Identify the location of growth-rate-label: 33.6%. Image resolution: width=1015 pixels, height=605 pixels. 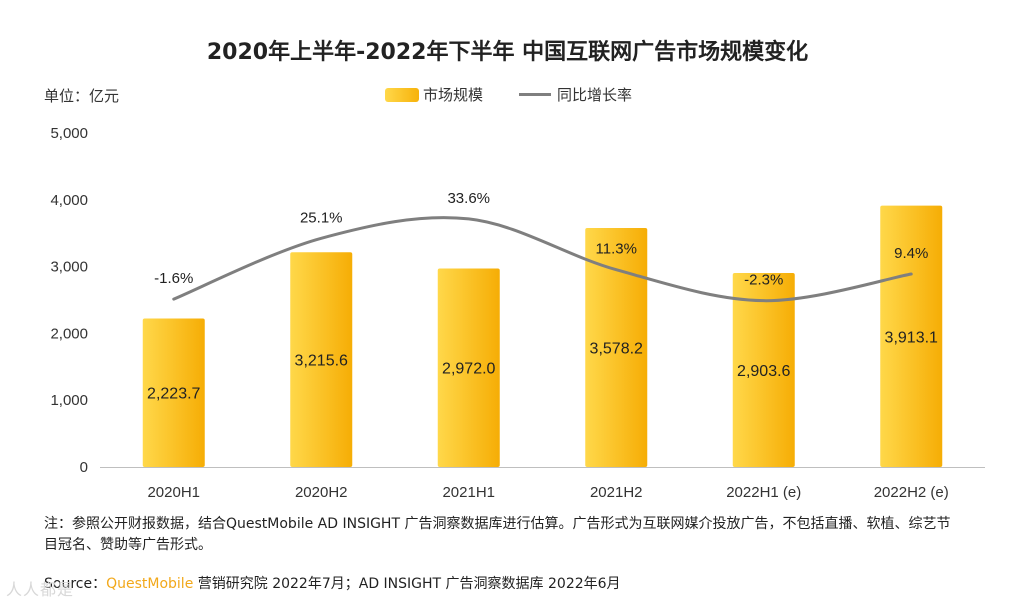
(468, 198).